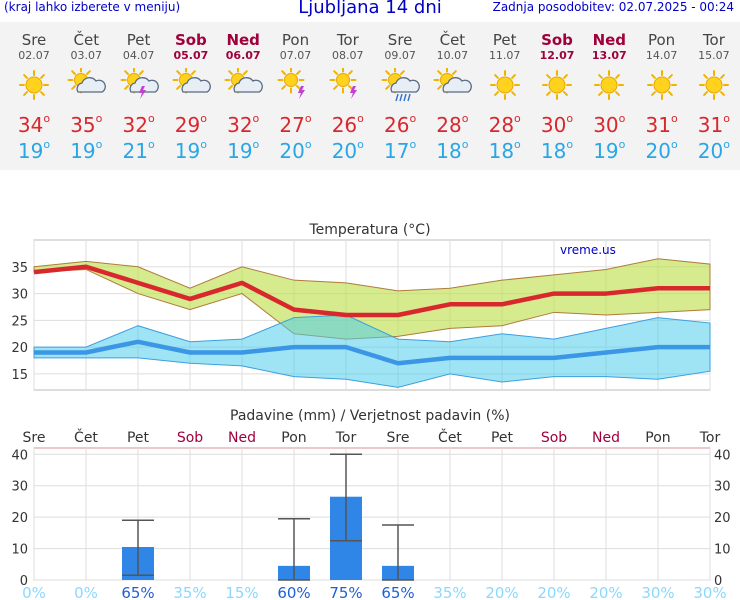  What do you see at coordinates (86, 437) in the screenshot?
I see `x-tick-label: Čet` at bounding box center [86, 437].